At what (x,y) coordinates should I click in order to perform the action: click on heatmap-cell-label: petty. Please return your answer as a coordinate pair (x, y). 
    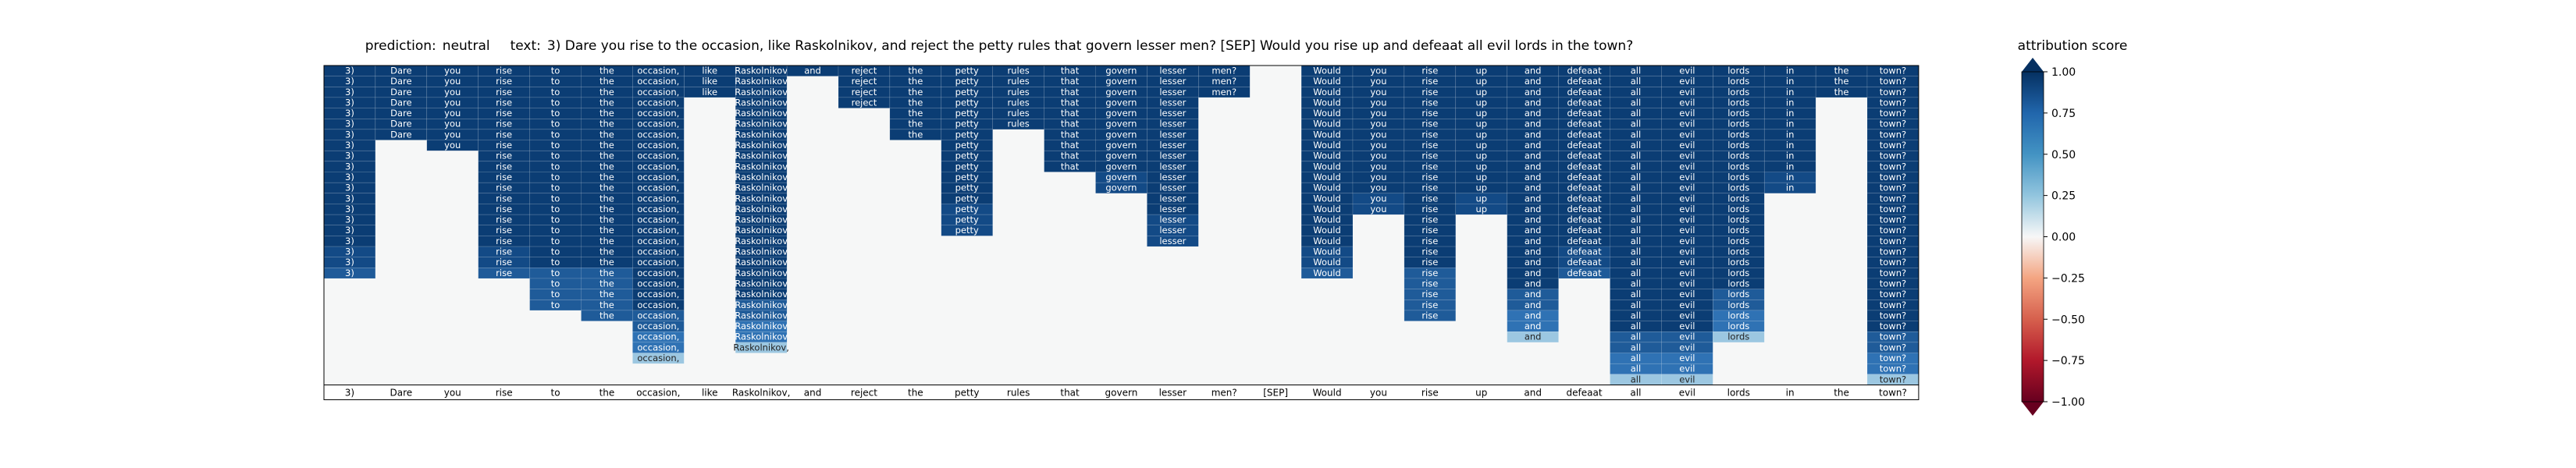
    Looking at the image, I should click on (967, 102).